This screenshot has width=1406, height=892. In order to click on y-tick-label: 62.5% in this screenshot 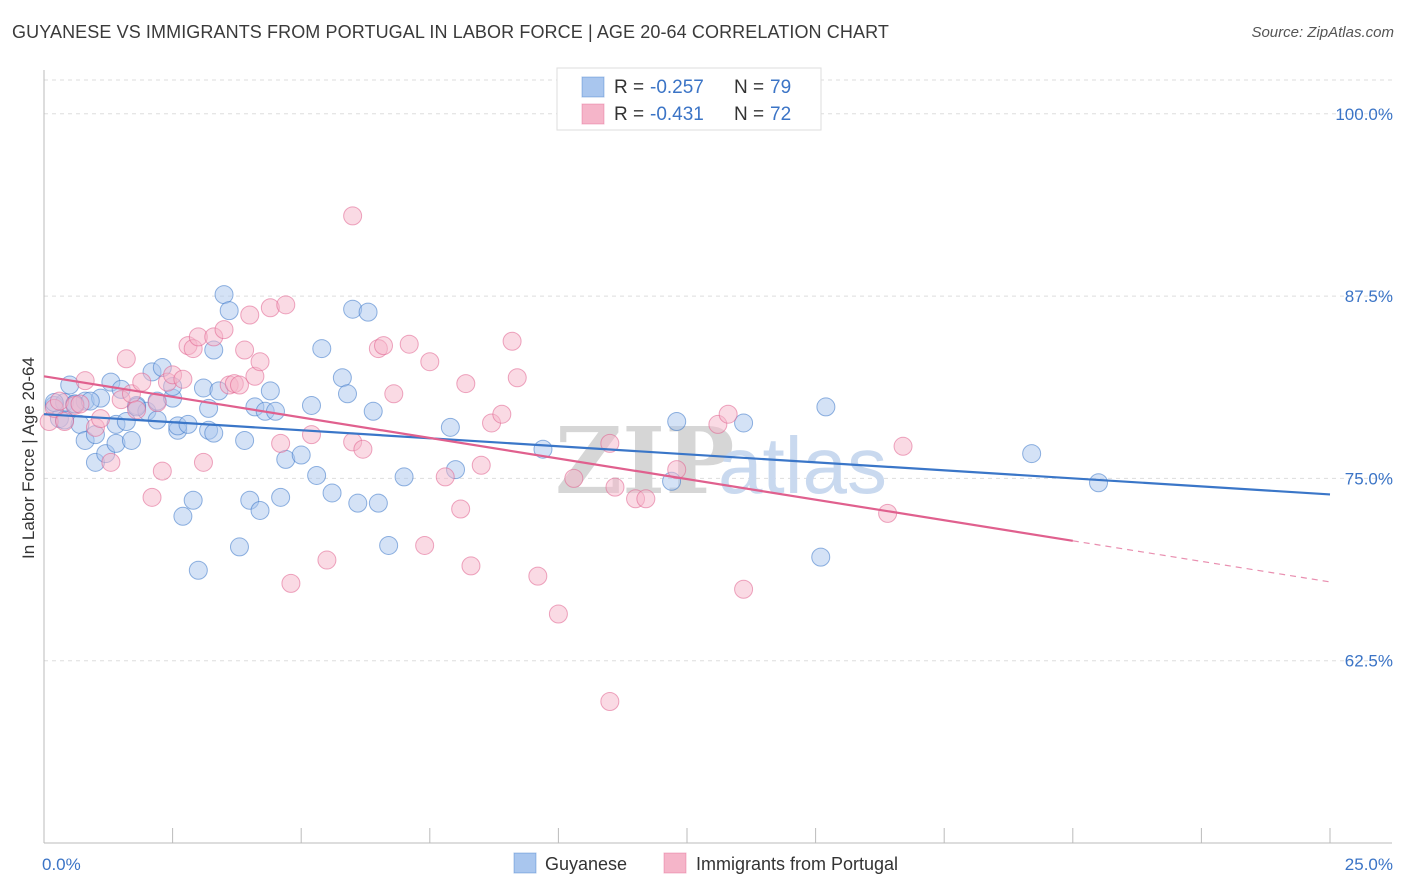, I will do `click(1369, 661)`.